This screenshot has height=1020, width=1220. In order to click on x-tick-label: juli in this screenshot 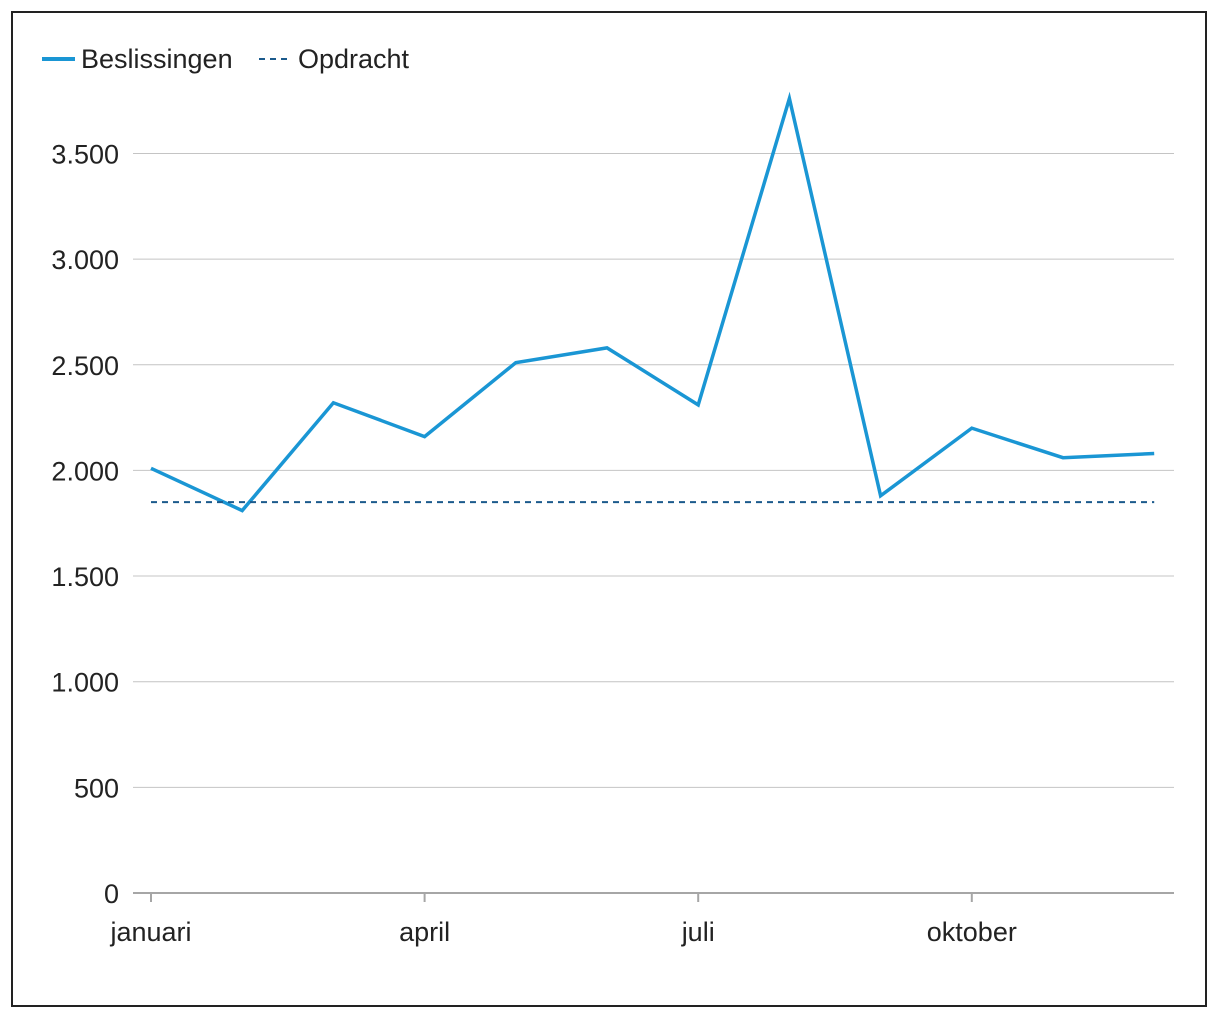, I will do `click(698, 932)`.